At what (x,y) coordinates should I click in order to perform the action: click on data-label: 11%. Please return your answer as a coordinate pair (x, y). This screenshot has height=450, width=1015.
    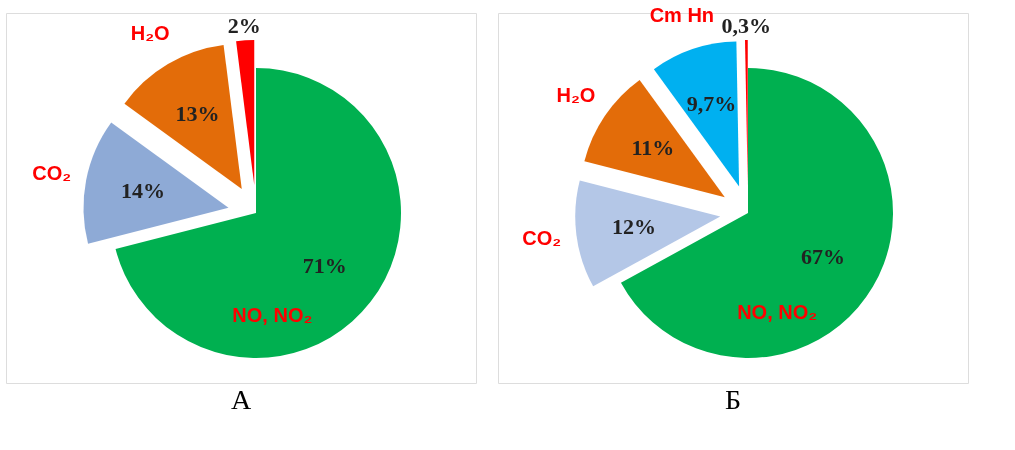
    Looking at the image, I should click on (653, 148).